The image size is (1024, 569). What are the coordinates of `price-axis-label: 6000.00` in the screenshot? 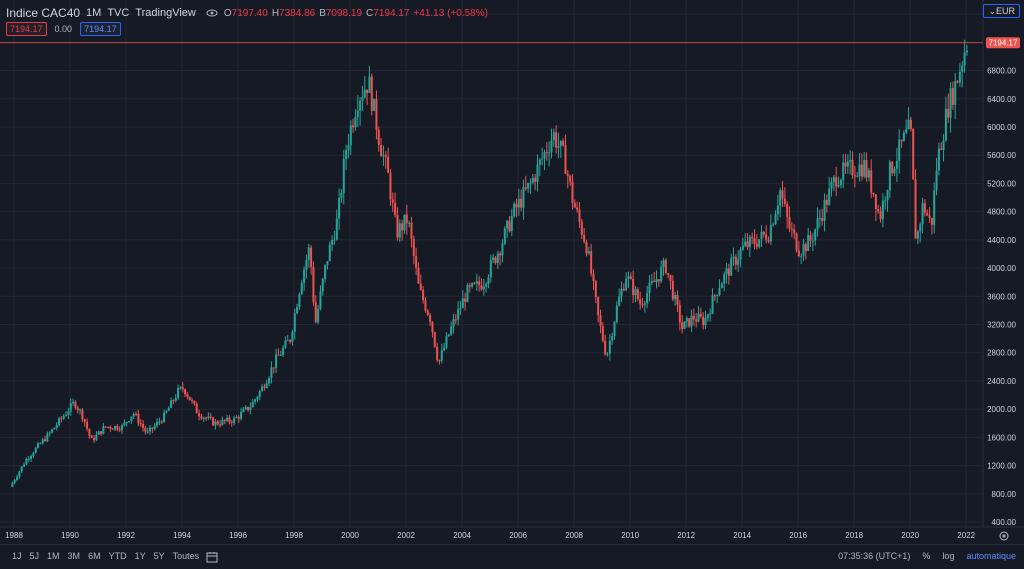 It's located at (1001, 127).